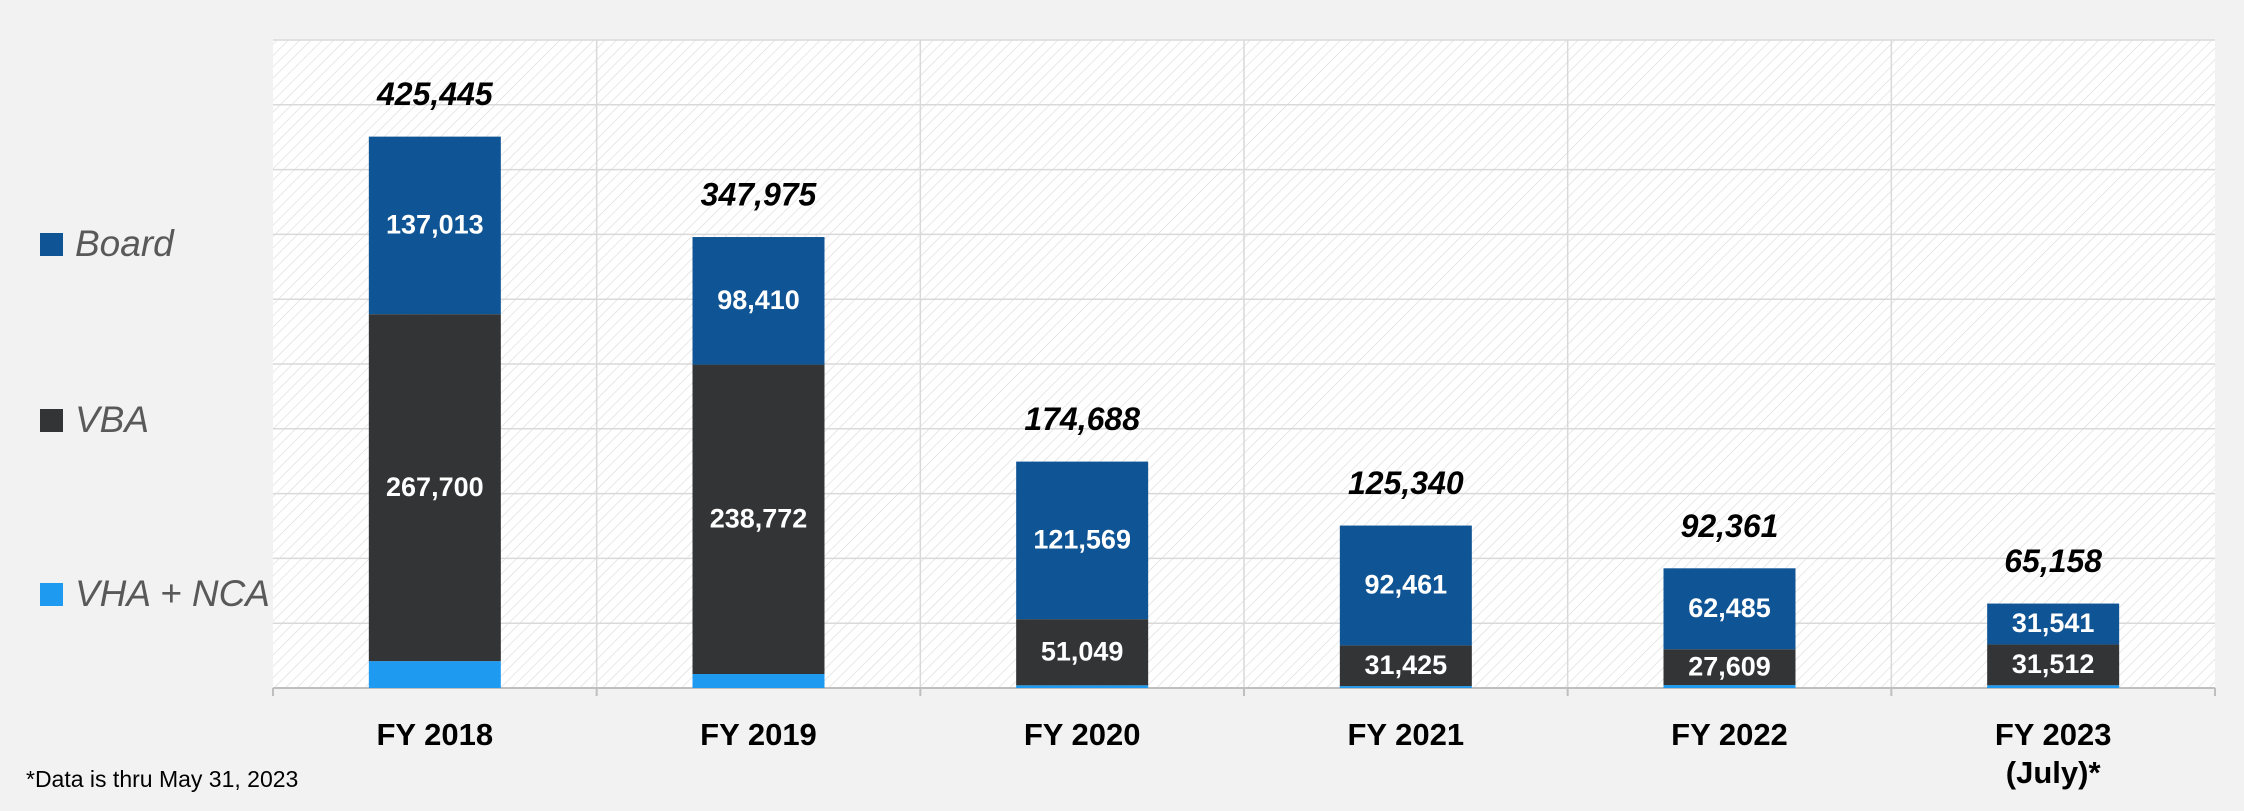 The height and width of the screenshot is (811, 2244). I want to click on total-label: 174,688, so click(1082, 419).